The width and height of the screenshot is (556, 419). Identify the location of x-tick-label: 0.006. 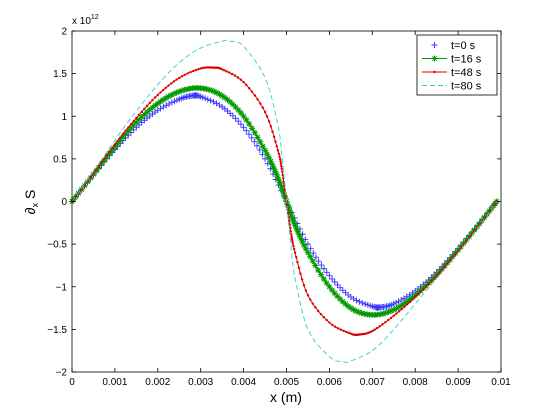
(329, 382).